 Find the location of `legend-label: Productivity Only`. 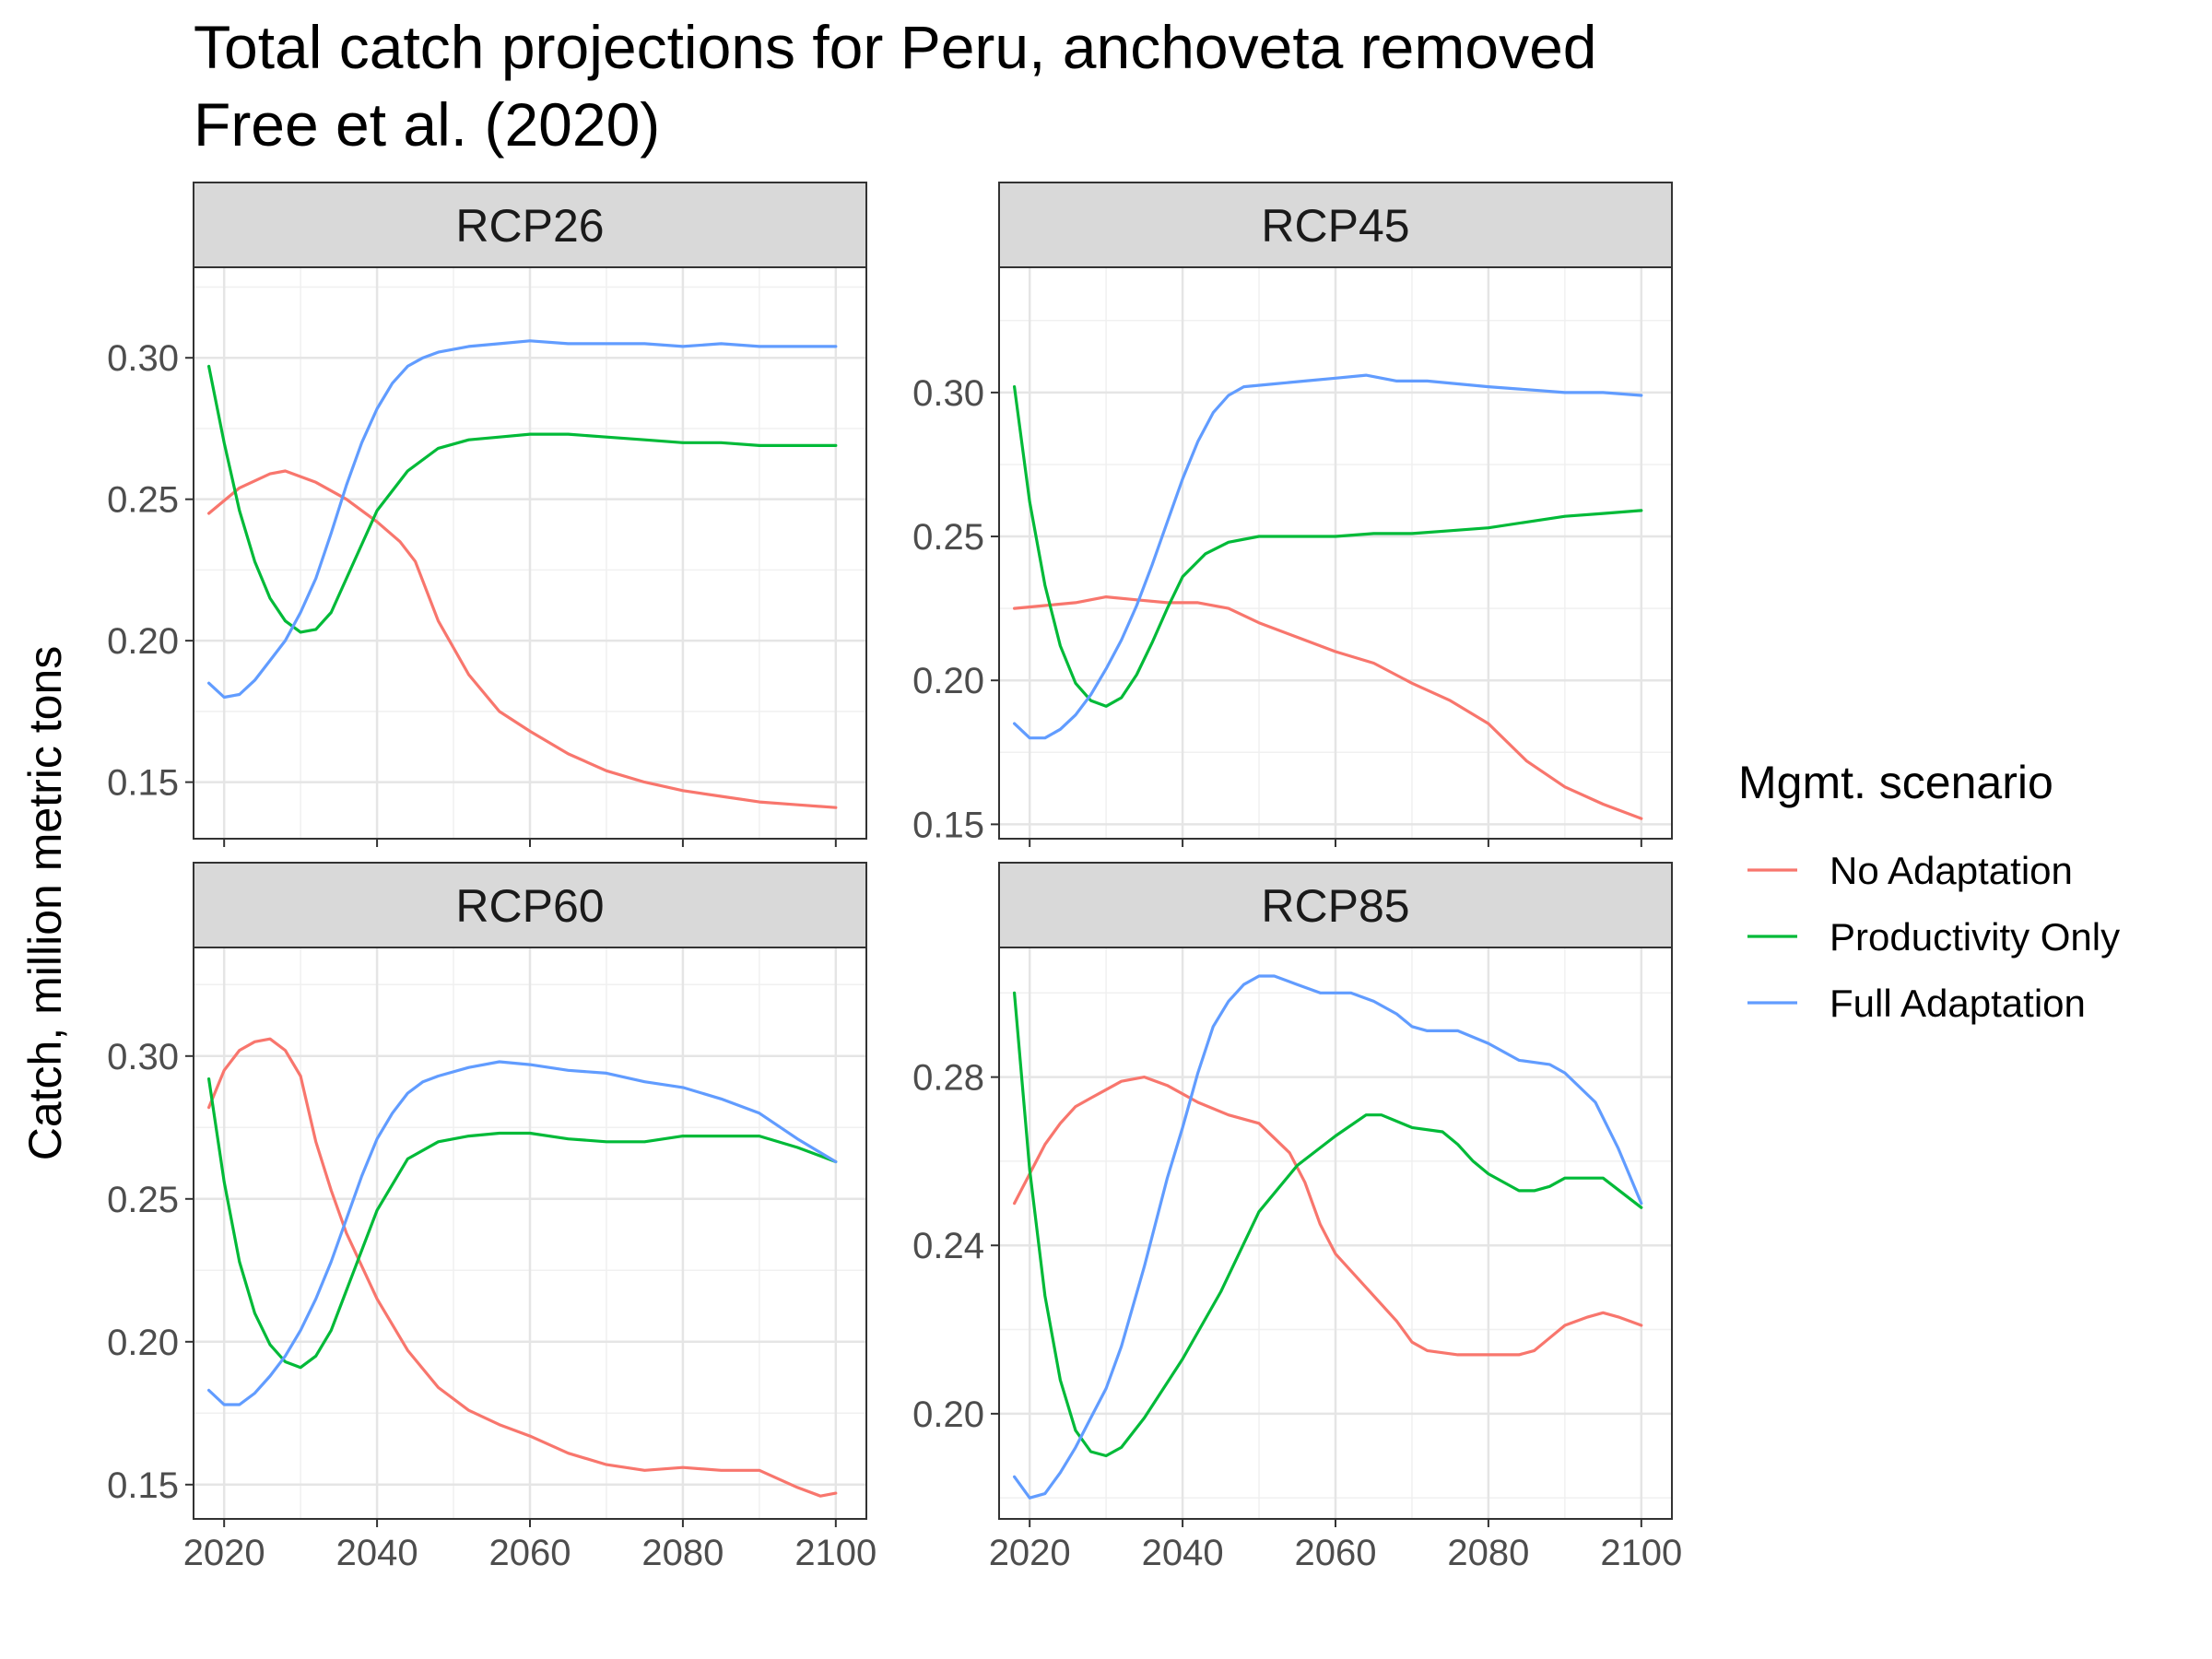

legend-label: Productivity Only is located at coordinates (1975, 937).